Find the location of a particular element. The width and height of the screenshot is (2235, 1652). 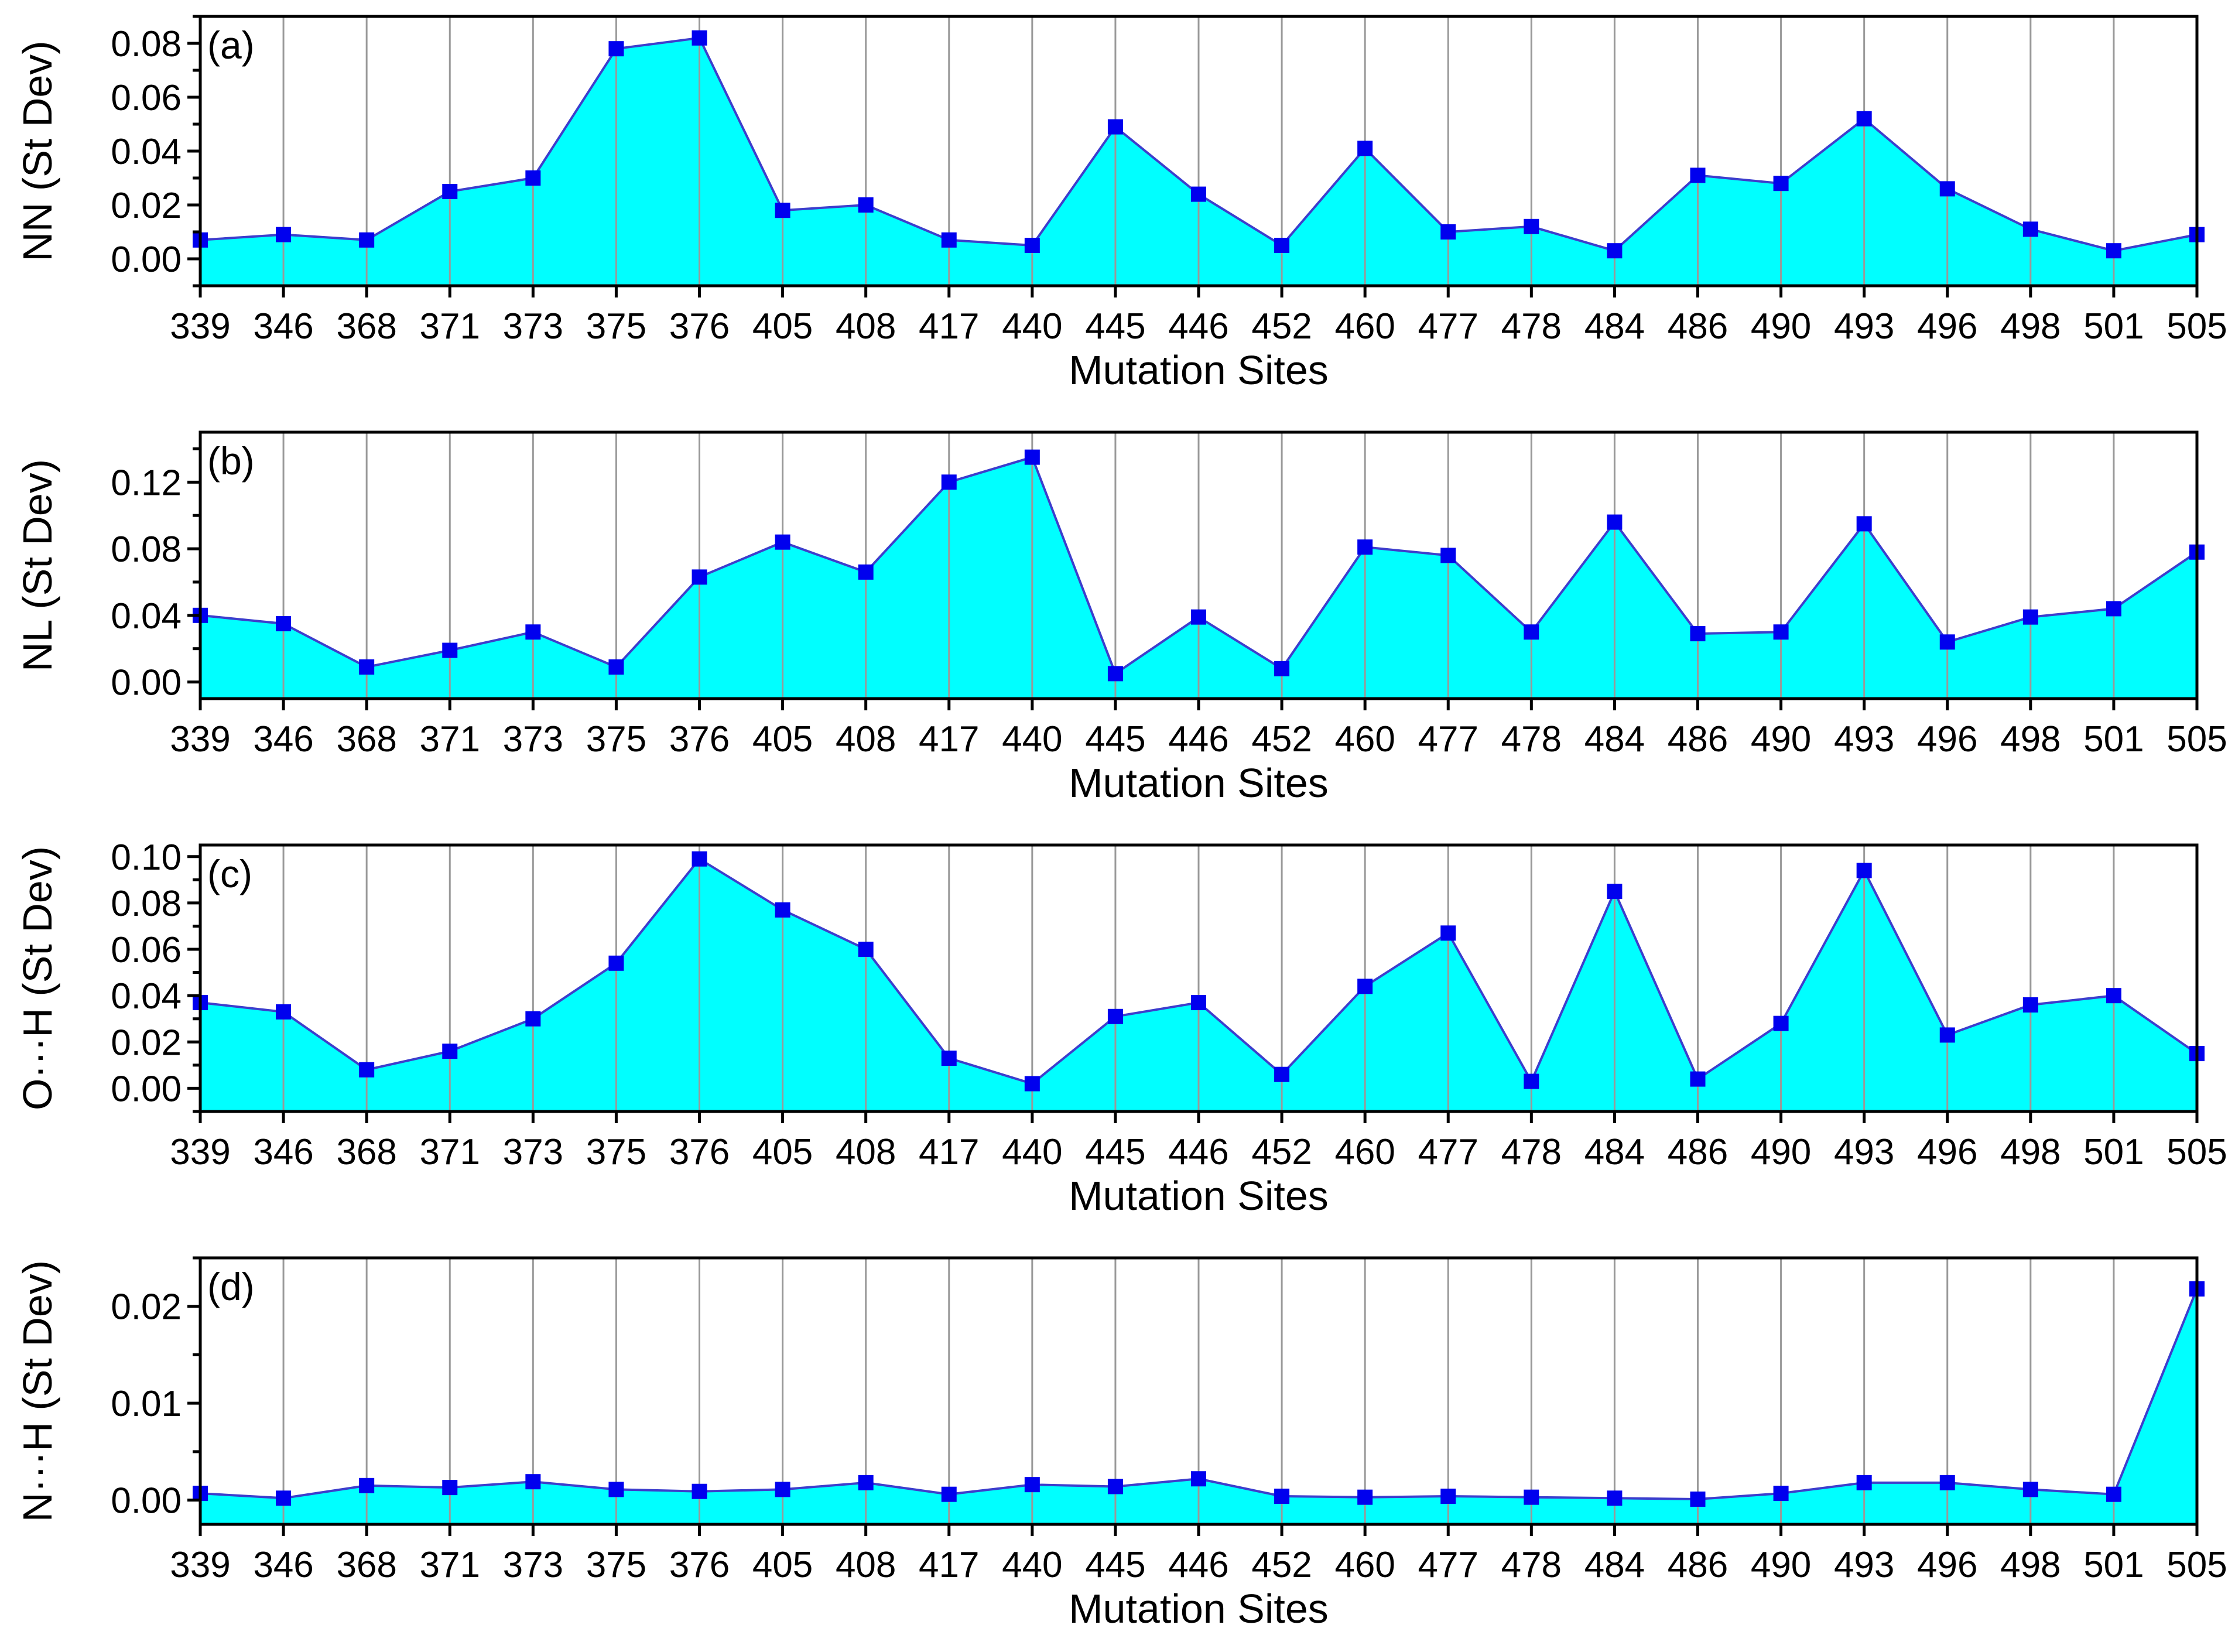

x-tick-label: 484 is located at coordinates (1614, 326).